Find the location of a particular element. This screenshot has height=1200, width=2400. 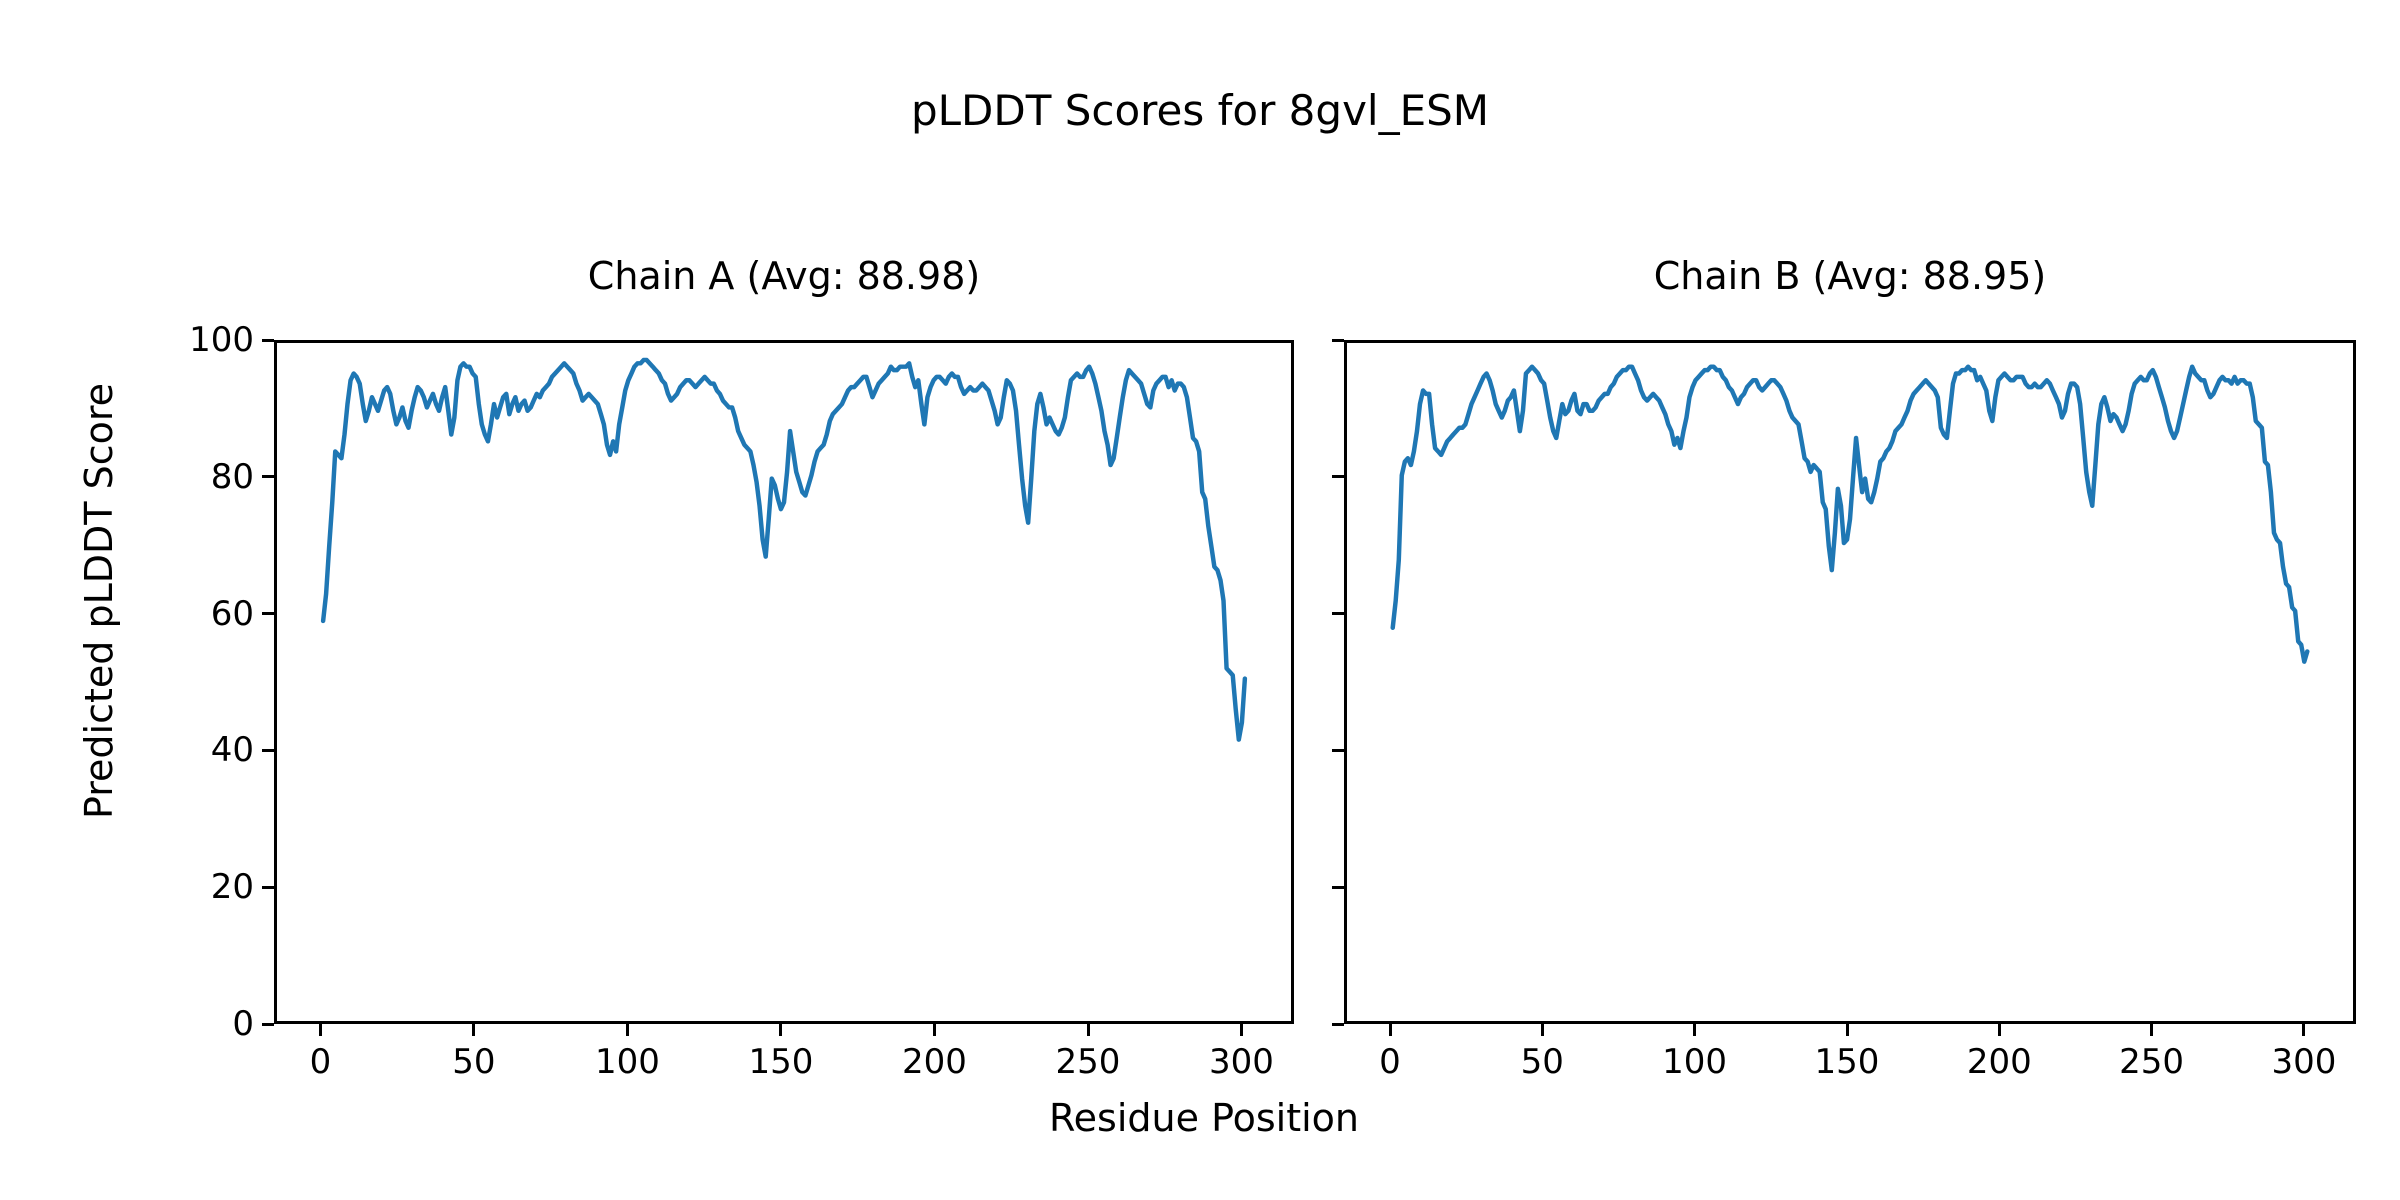

chain-a-line-series is located at coordinates (784, 549).